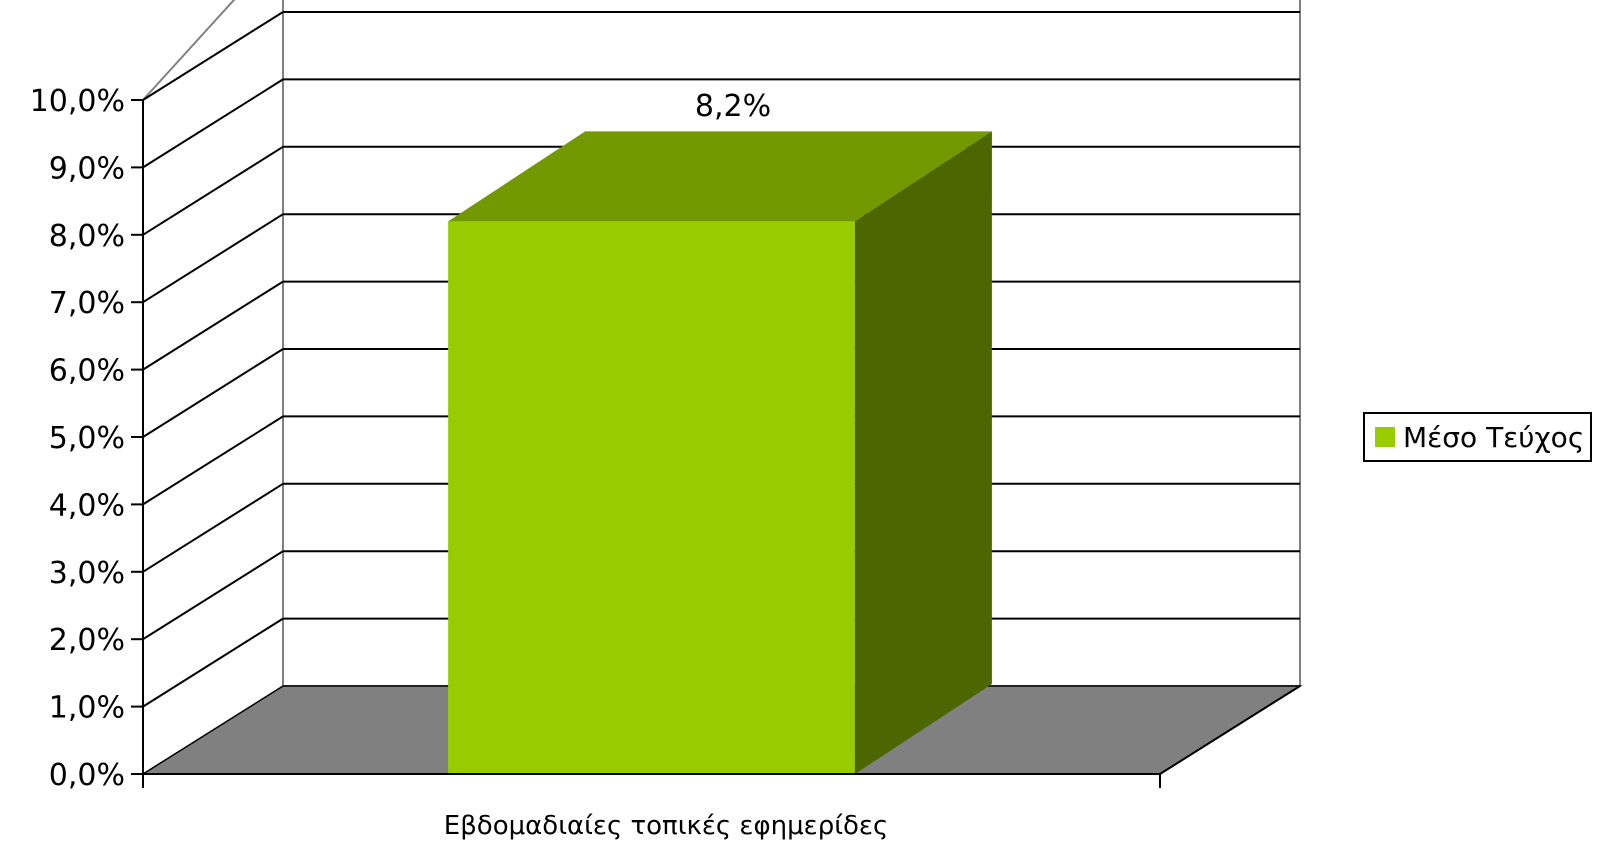 The image size is (1605, 846). I want to click on y-tick-label: 9,0%, so click(87, 168).